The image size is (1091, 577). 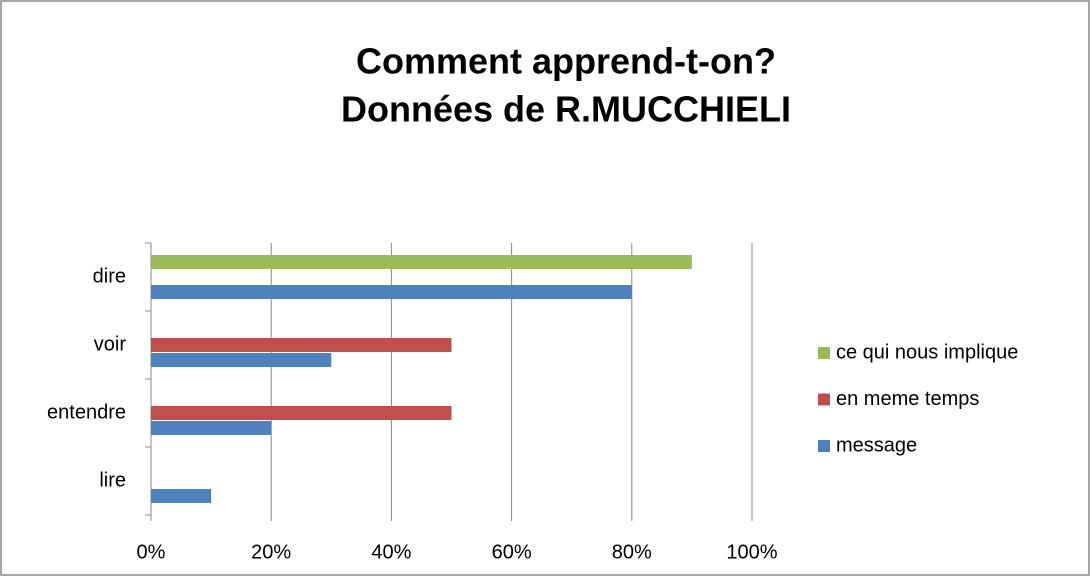 I want to click on legend-label: en meme temps, so click(x=907, y=399).